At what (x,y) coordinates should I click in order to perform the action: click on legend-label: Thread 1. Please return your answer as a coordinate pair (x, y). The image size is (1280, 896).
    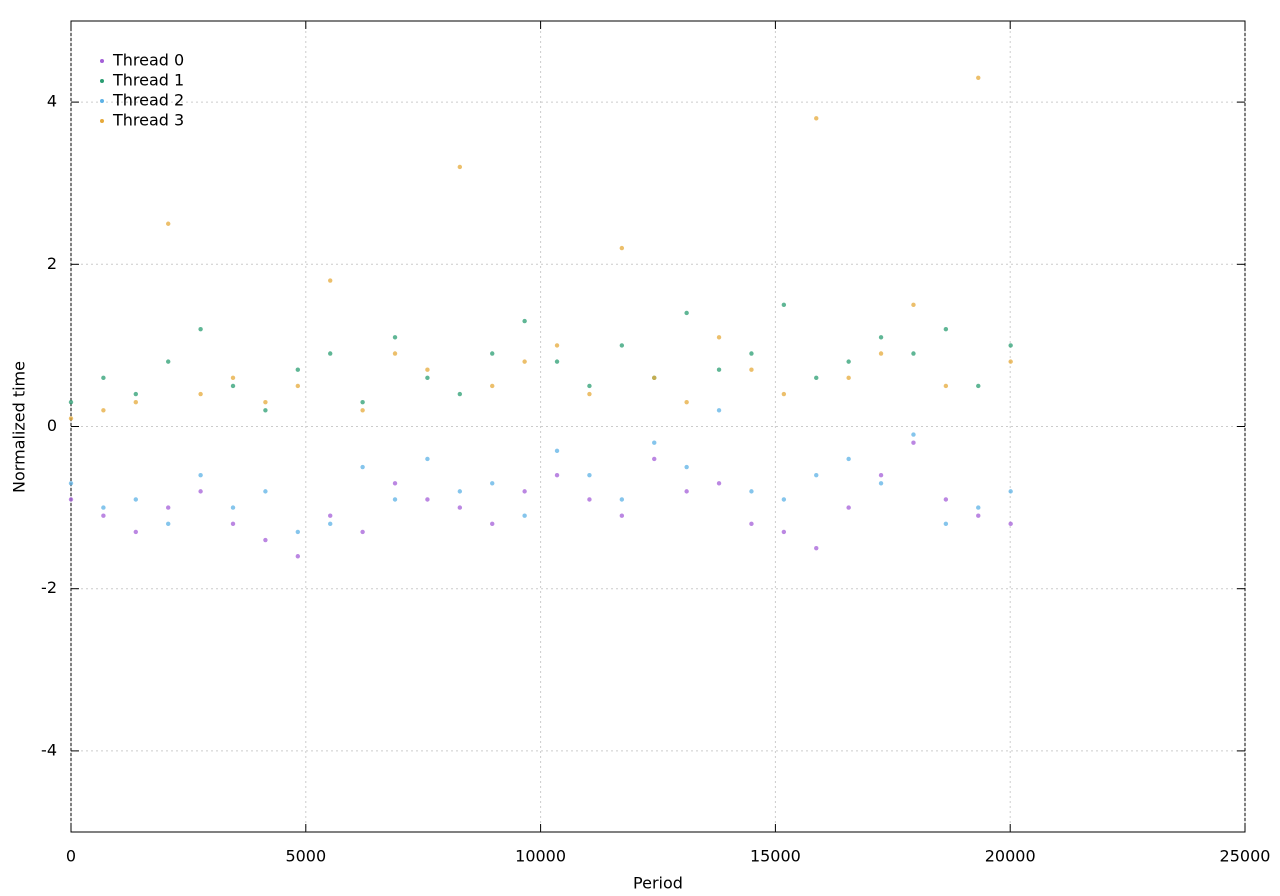
    Looking at the image, I should click on (148, 80).